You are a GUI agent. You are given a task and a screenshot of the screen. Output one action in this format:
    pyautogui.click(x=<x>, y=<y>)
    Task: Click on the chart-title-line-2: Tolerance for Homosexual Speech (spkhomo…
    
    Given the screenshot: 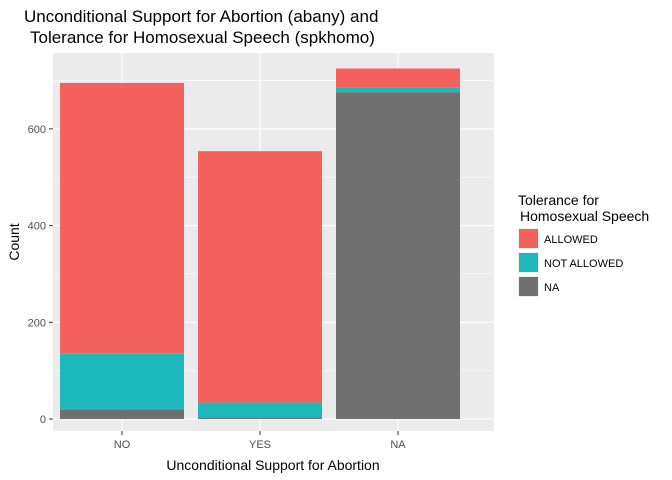 What is the action you would take?
    pyautogui.click(x=202, y=37)
    